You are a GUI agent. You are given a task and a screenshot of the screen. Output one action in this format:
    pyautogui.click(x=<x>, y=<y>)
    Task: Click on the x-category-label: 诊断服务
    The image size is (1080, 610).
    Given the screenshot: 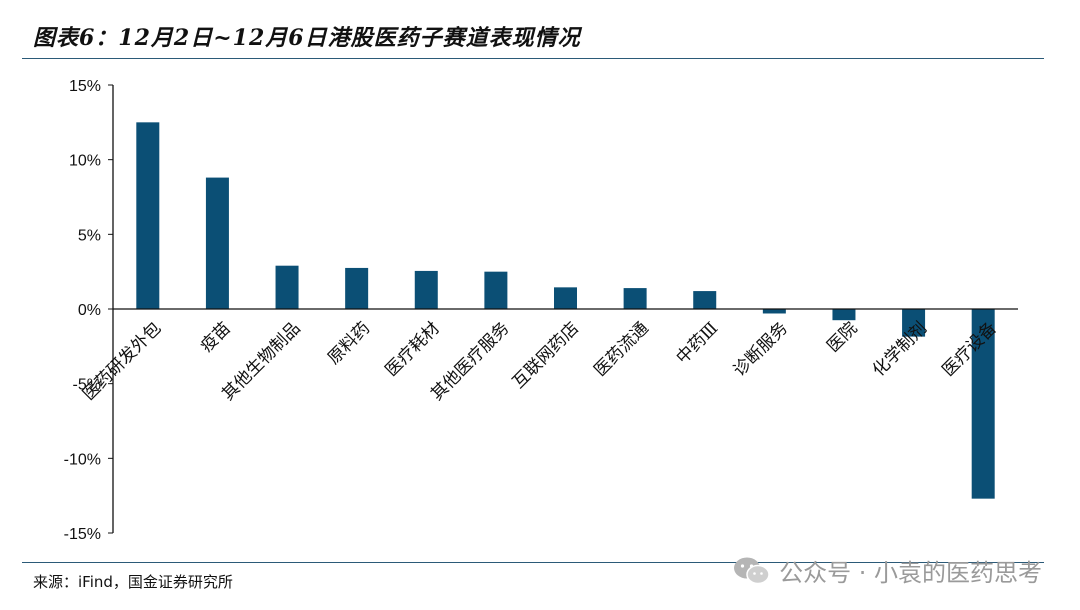 What is the action you would take?
    pyautogui.click(x=761, y=349)
    